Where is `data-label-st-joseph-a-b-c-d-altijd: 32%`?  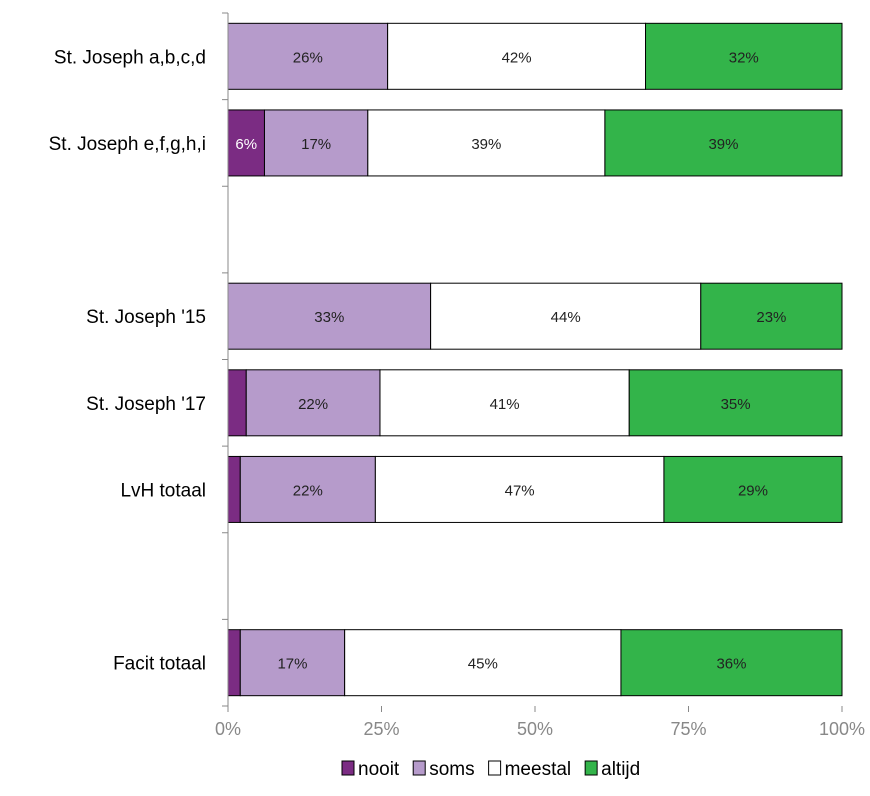 data-label-st-joseph-a-b-c-d-altijd: 32% is located at coordinates (744, 57).